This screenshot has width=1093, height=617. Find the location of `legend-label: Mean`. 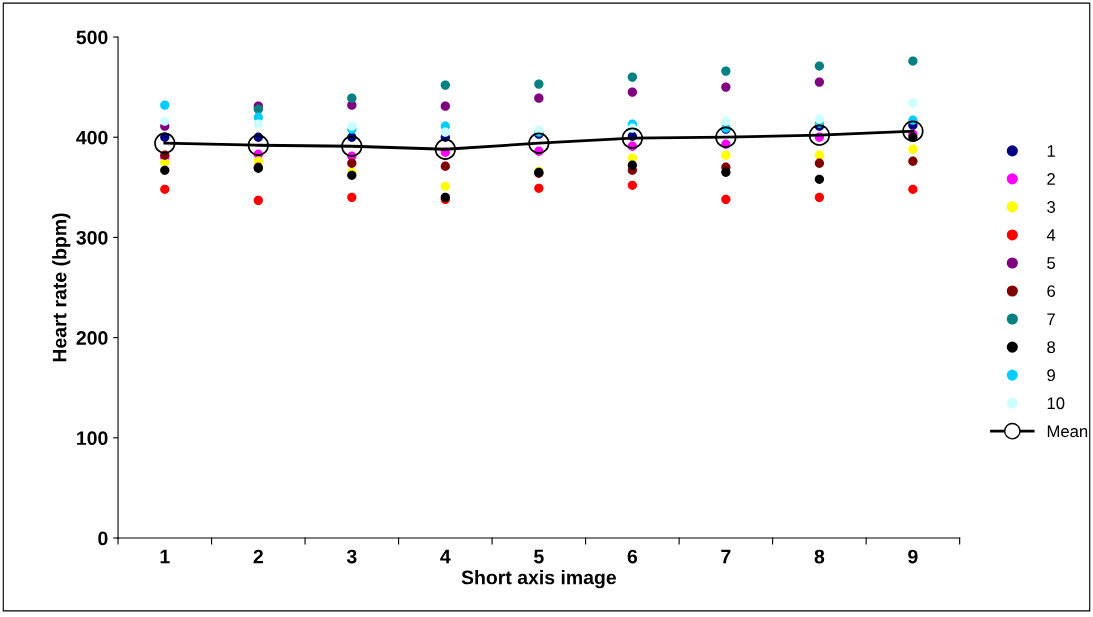

legend-label: Mean is located at coordinates (1067, 431).